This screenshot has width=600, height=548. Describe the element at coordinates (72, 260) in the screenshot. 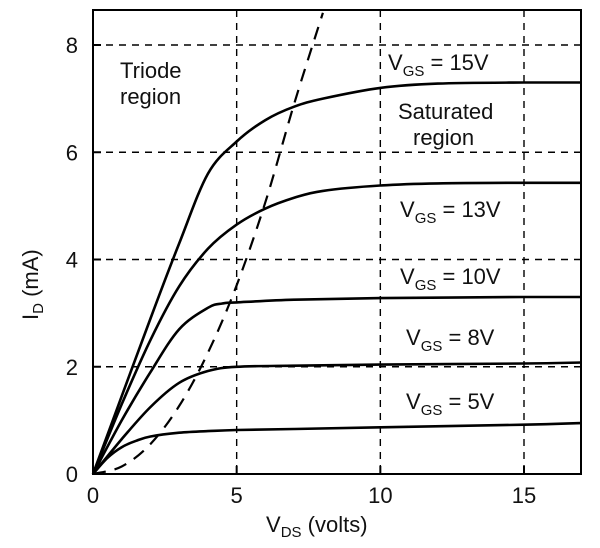

I see `y-tick-label: 4` at that location.